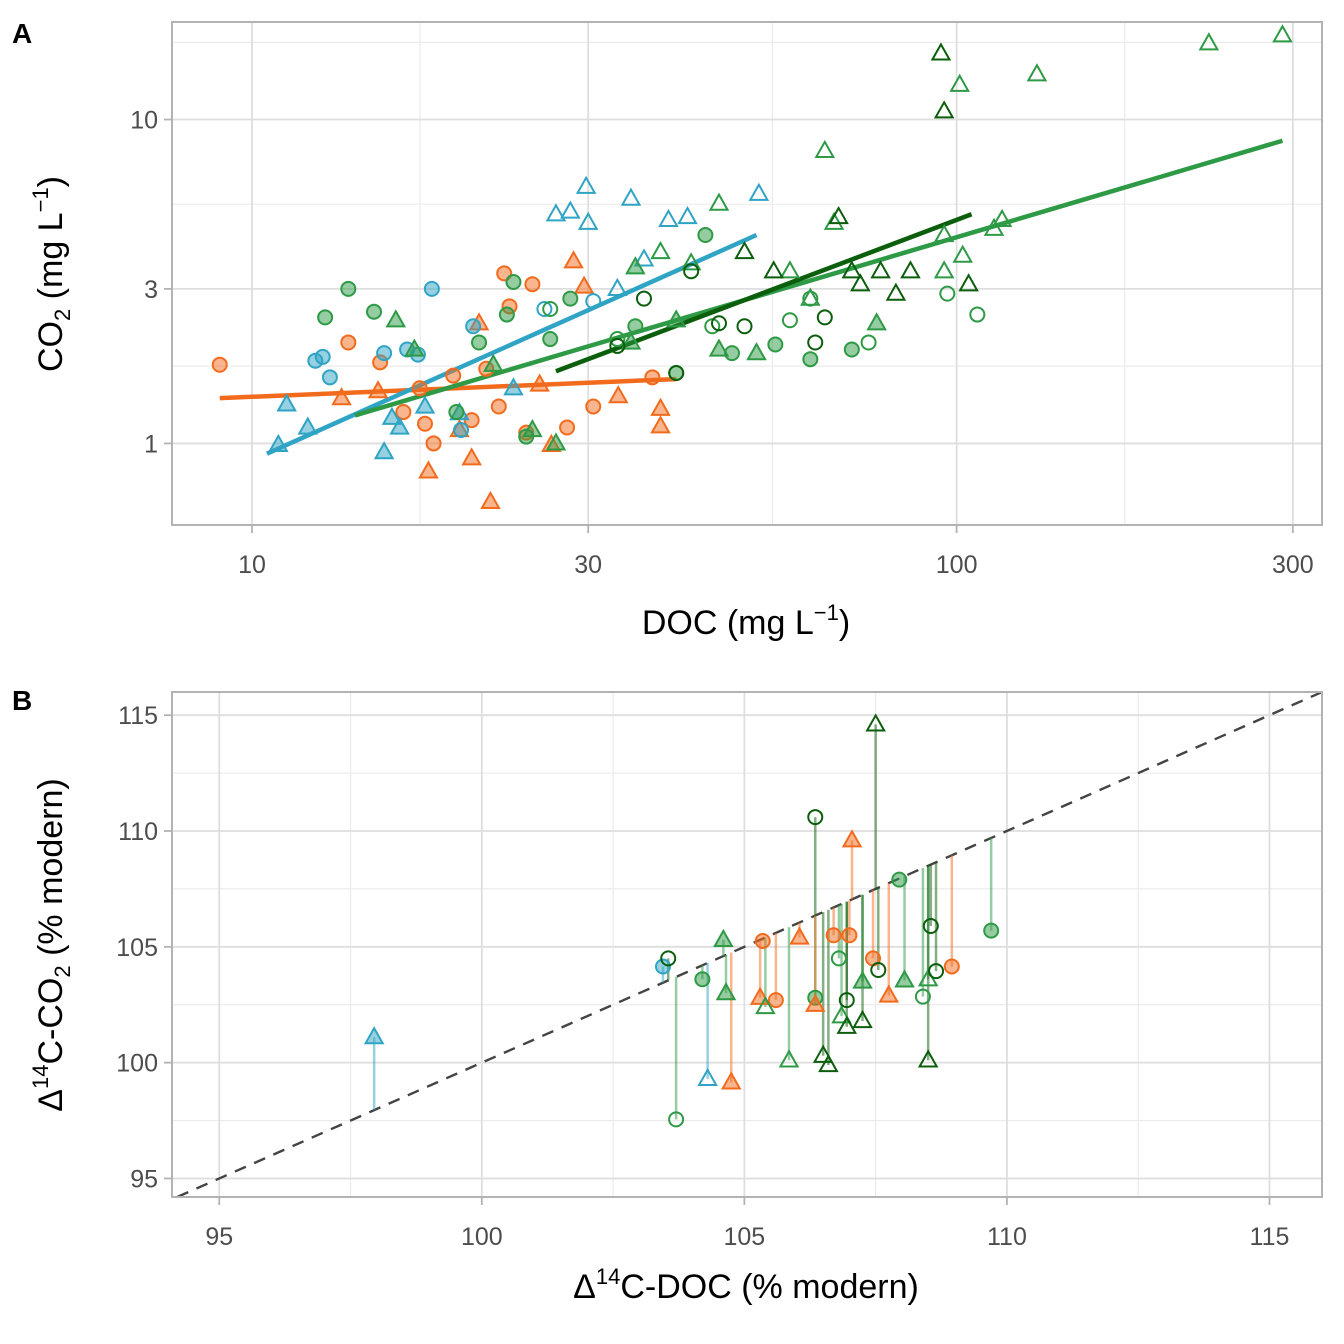 This screenshot has width=1344, height=1344. I want to click on y-tick-label: 1, so click(151, 444).